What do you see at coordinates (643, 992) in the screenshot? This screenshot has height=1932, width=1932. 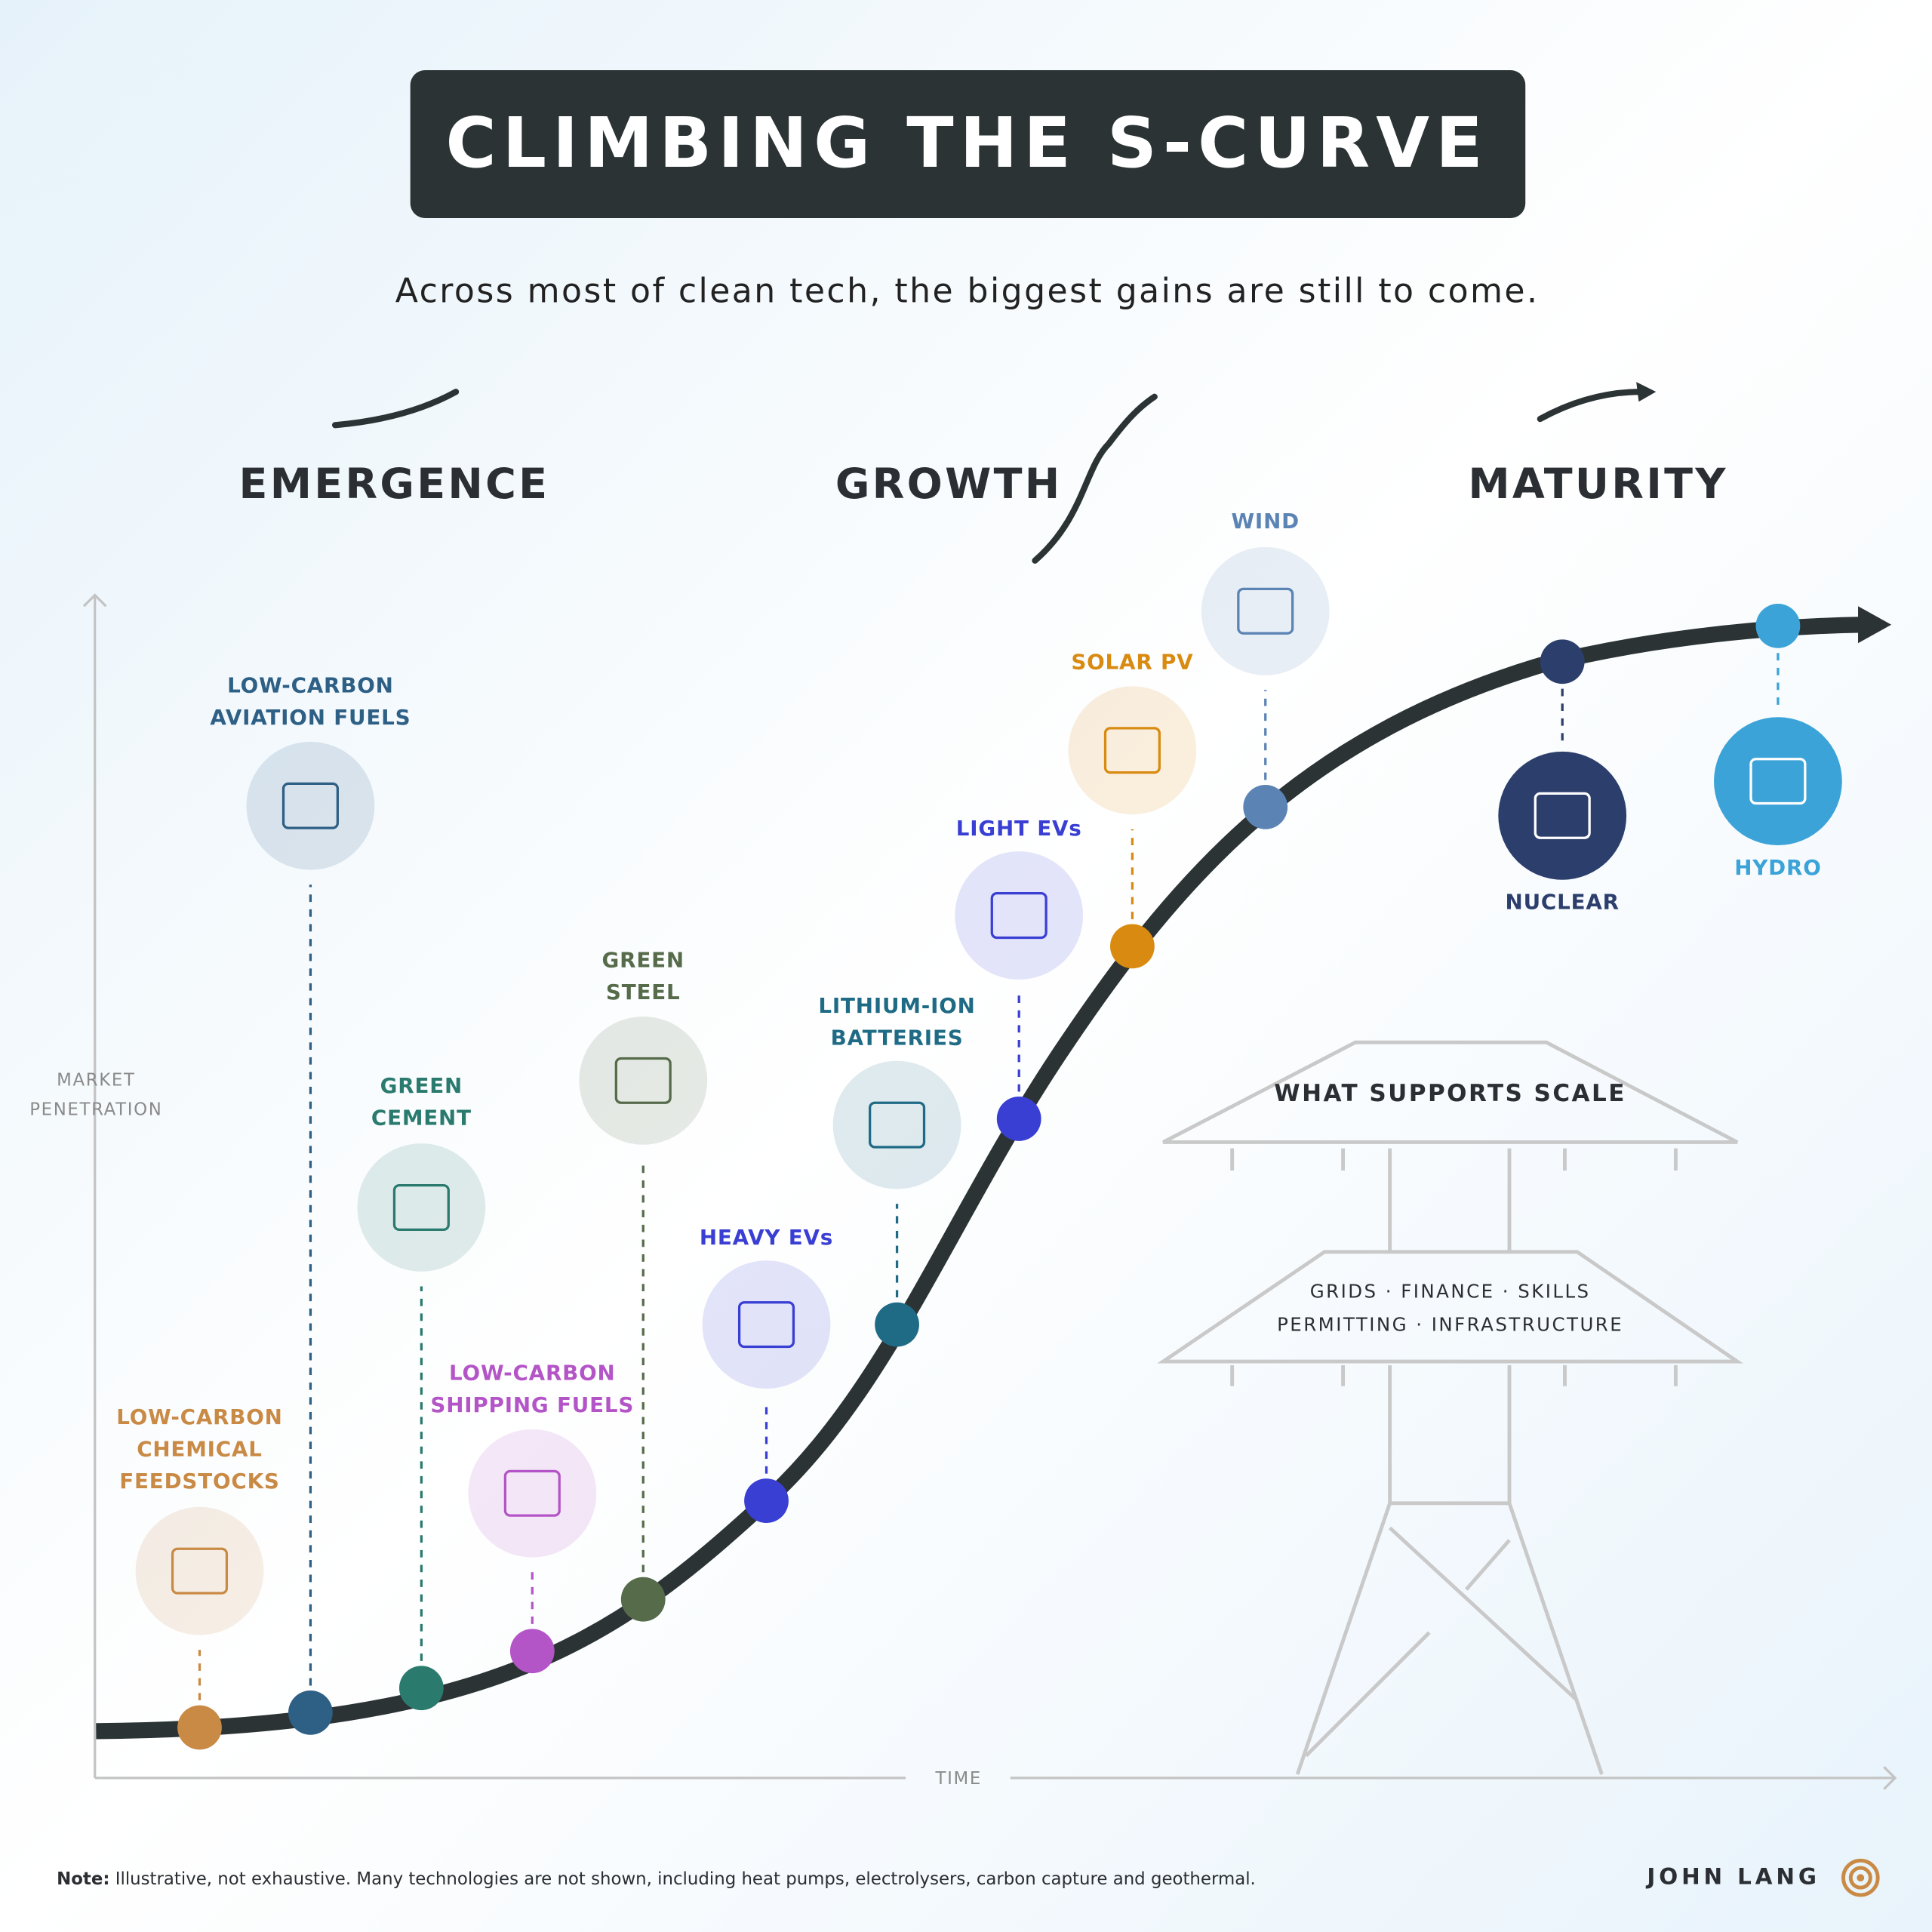 I see `tech-label: STEEL` at bounding box center [643, 992].